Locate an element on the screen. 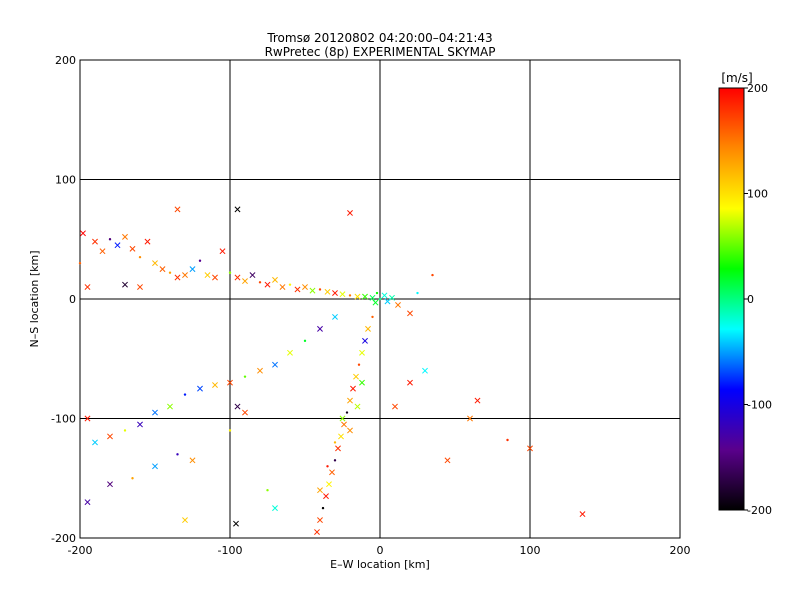  y-axis-label: N–S location [km] is located at coordinates (34, 298).